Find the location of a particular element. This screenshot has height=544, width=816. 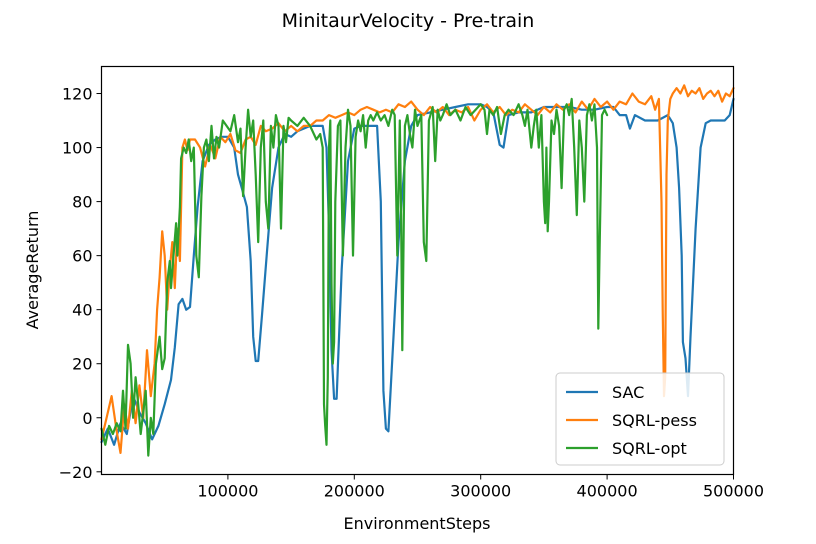

y-tick-label: 40 is located at coordinates (82, 310).